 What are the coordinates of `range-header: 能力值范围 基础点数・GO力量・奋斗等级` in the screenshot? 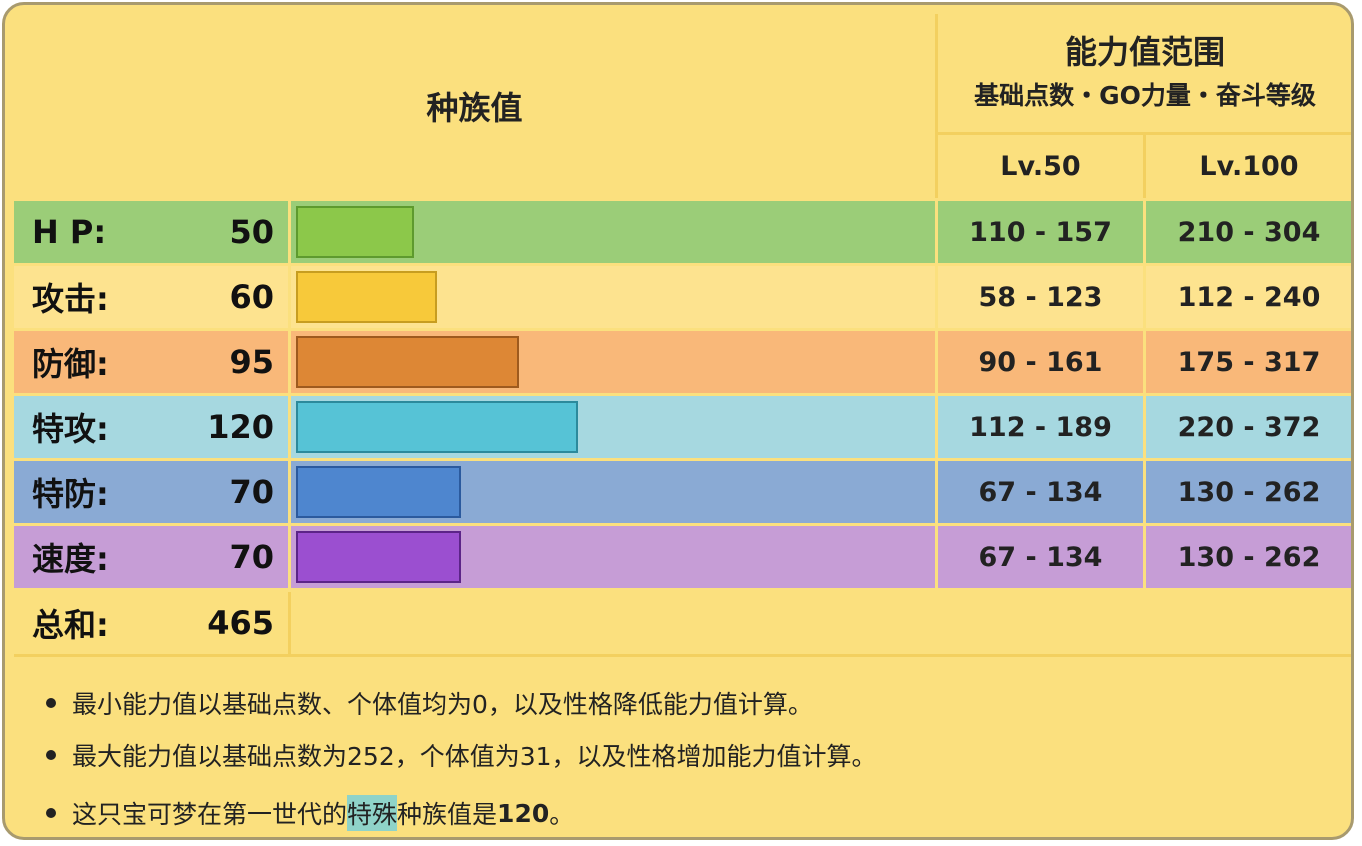 It's located at (1144, 73).